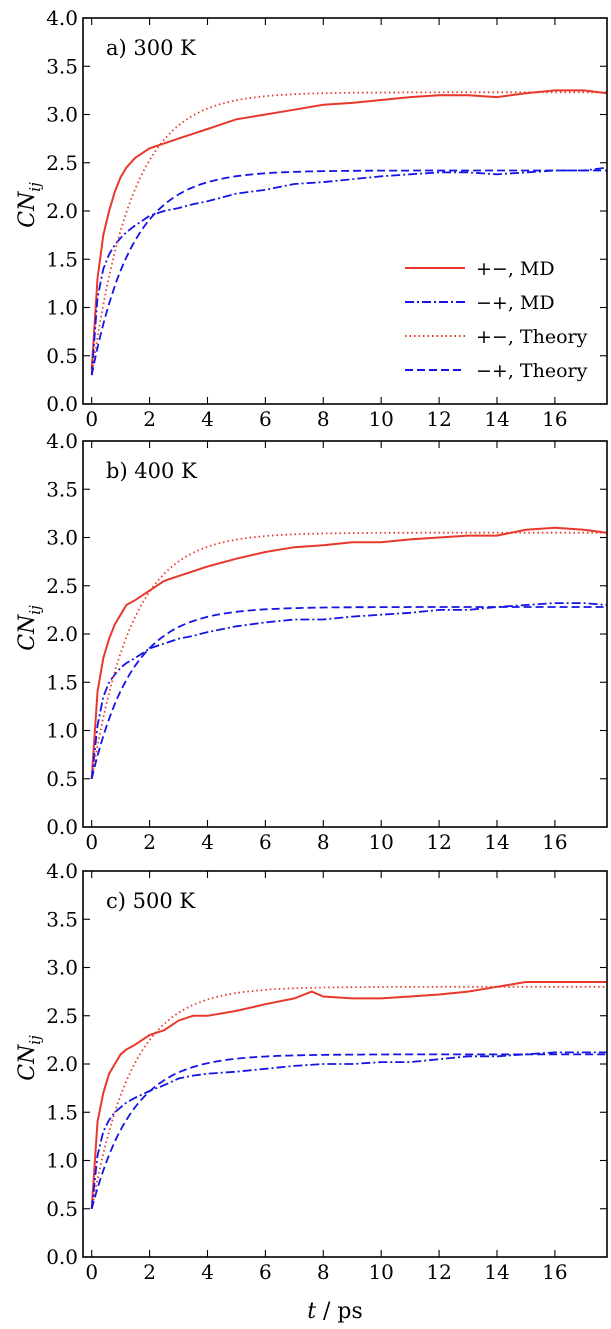  I want to click on panel-label-a: a) 300 K, so click(151, 48).